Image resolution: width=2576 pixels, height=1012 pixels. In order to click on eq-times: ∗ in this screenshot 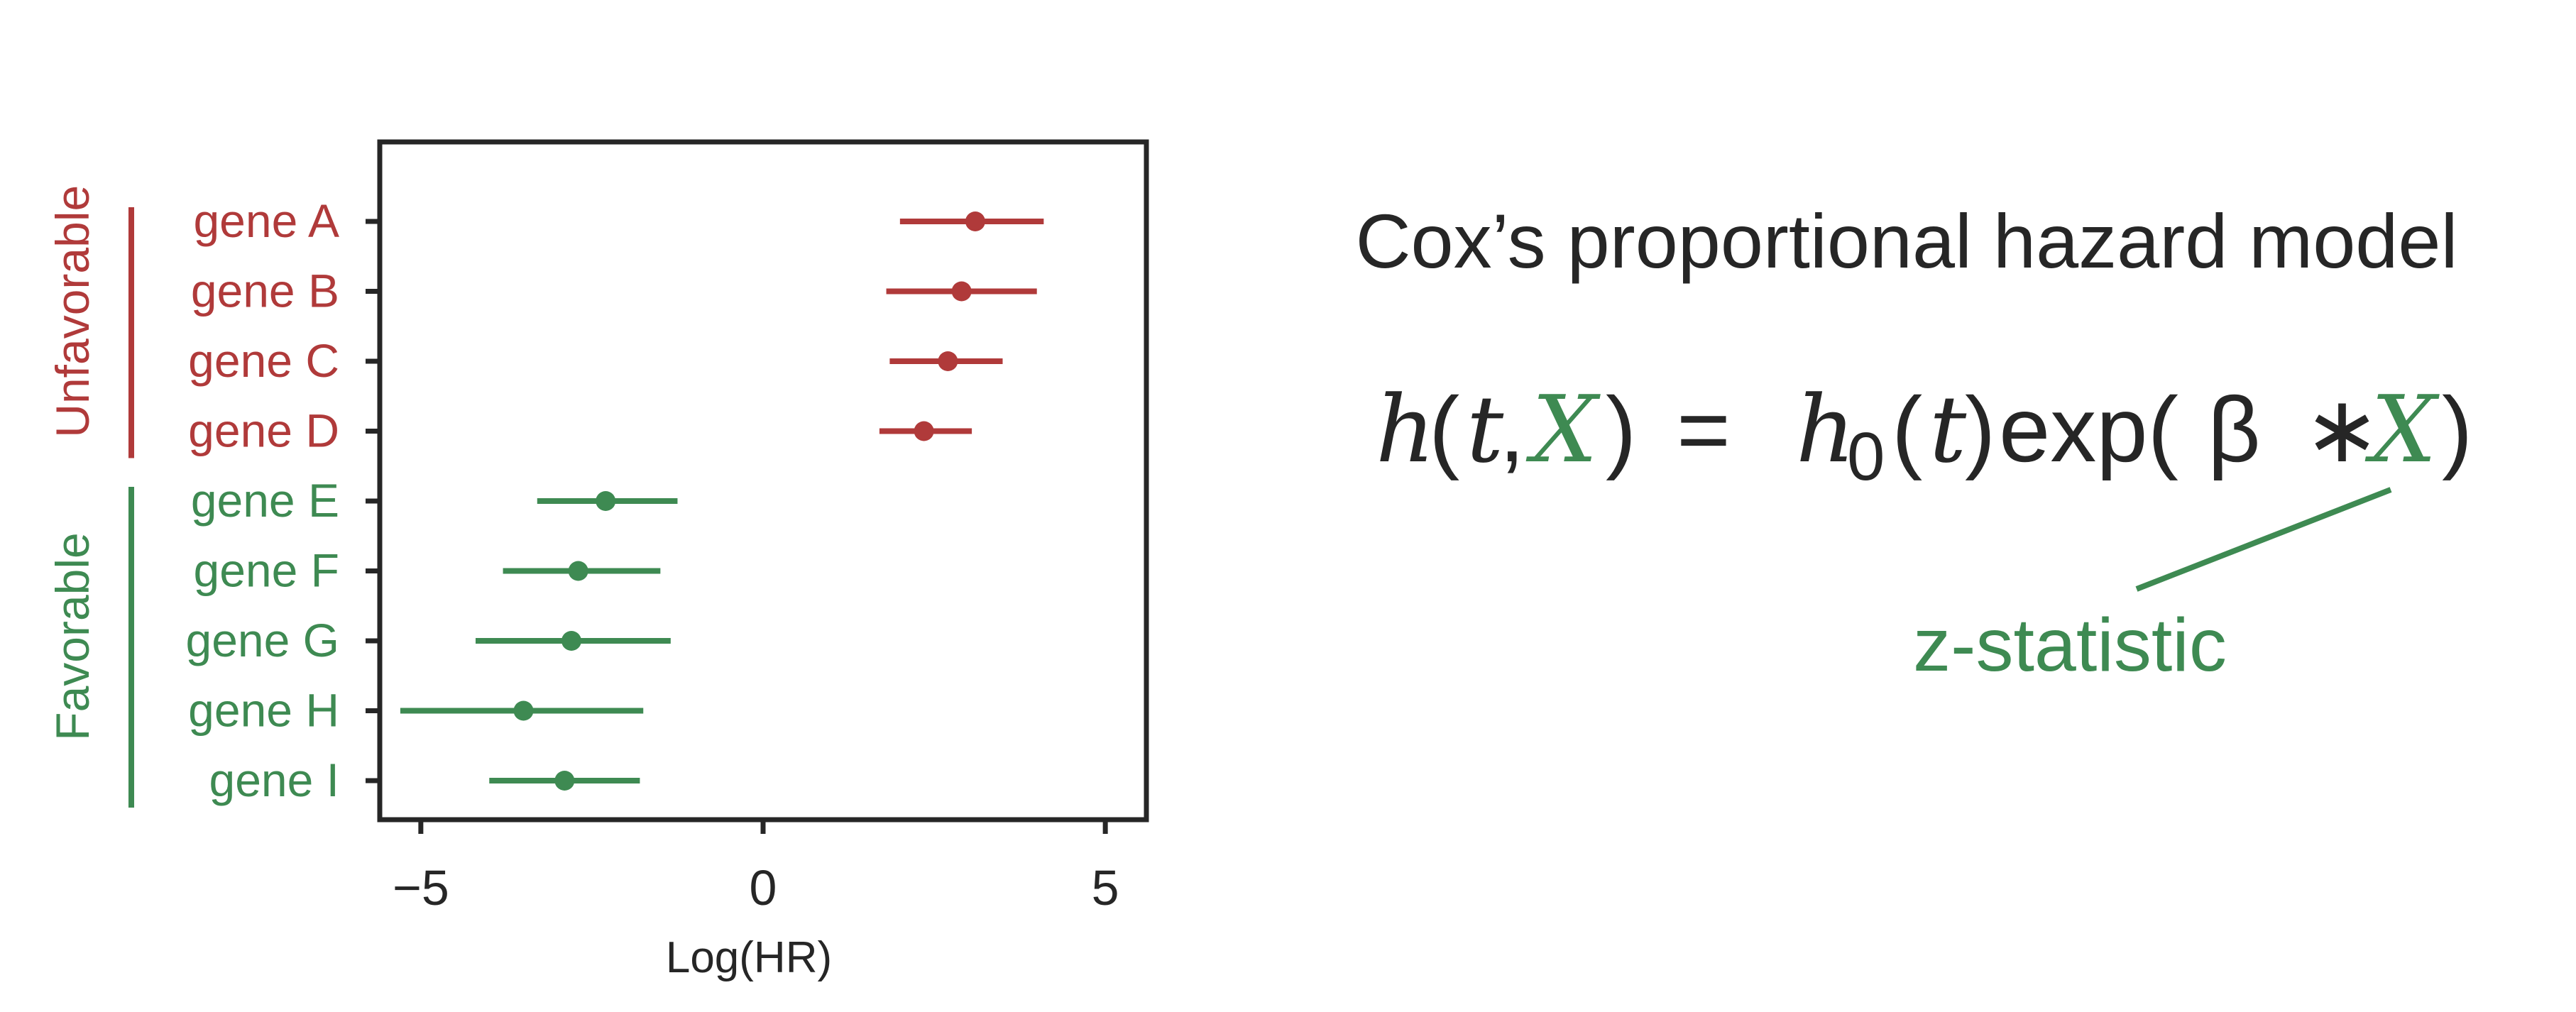, I will do `click(2342, 430)`.